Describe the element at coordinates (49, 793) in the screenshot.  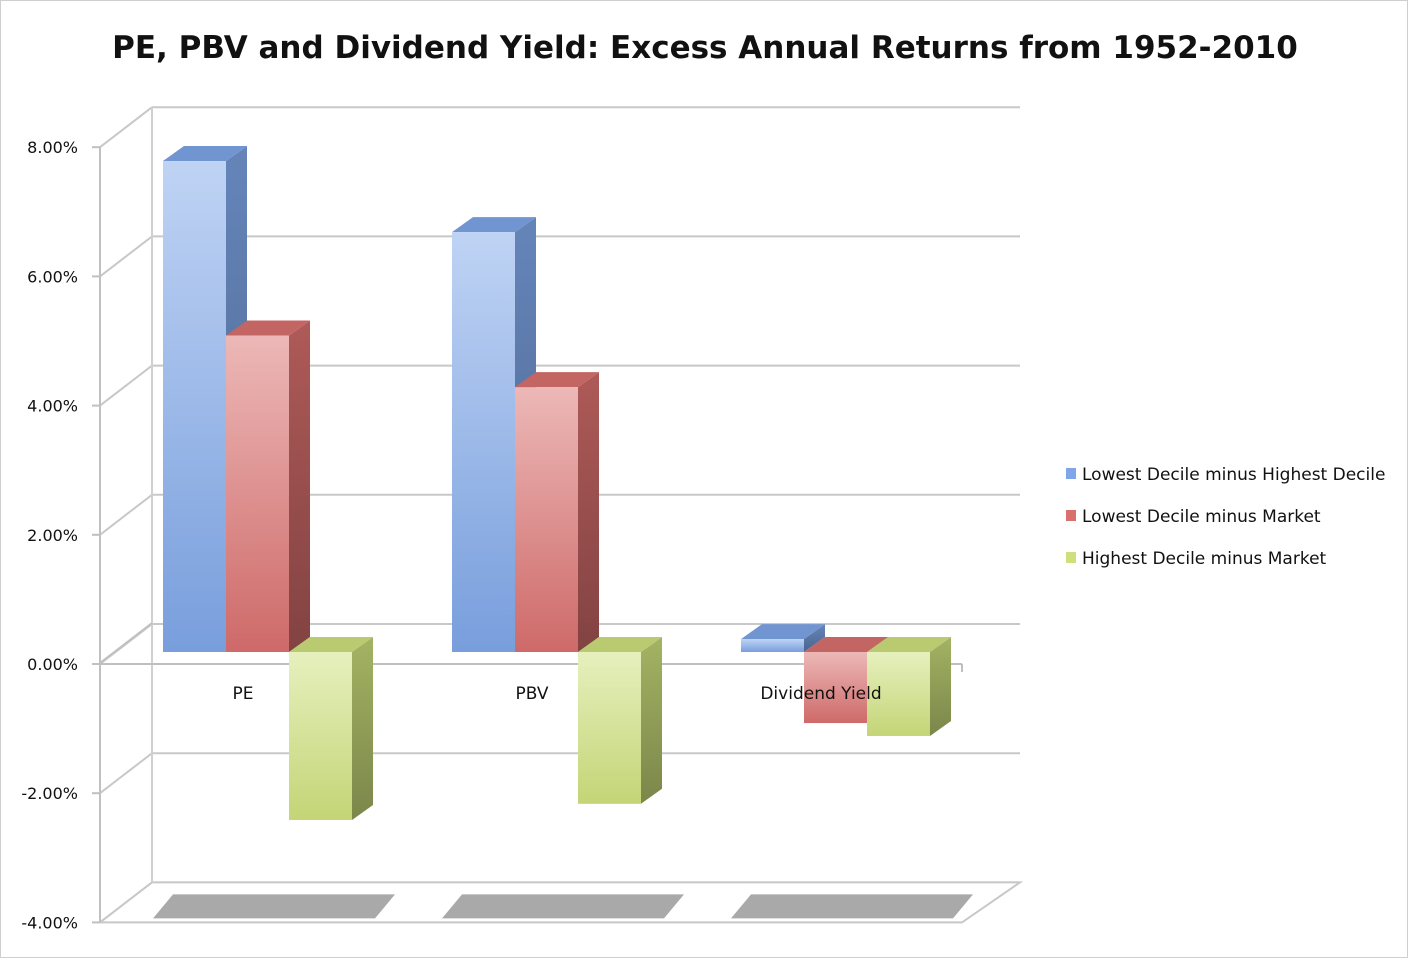
I see `y-tick-label: -2.00%` at that location.